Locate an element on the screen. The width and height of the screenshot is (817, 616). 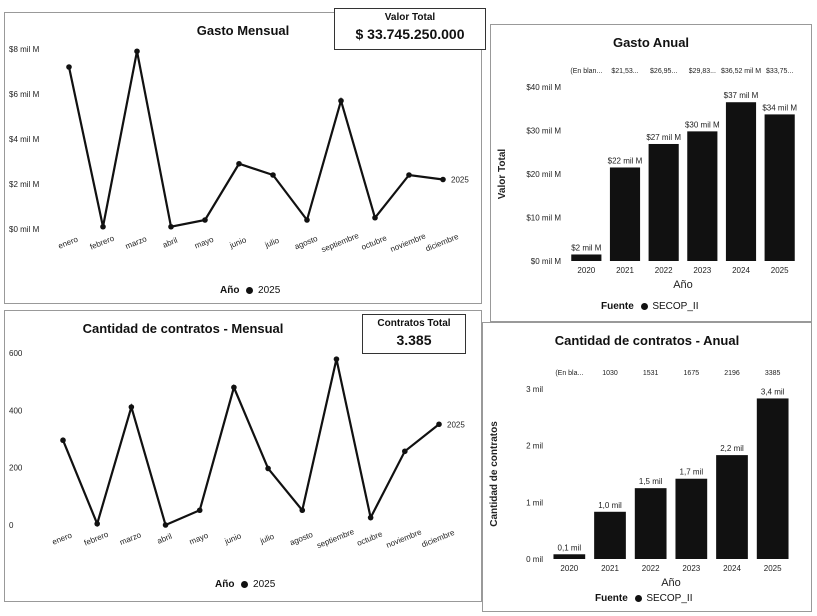
contratos-total-value: 3.385 is located at coordinates (414, 340).